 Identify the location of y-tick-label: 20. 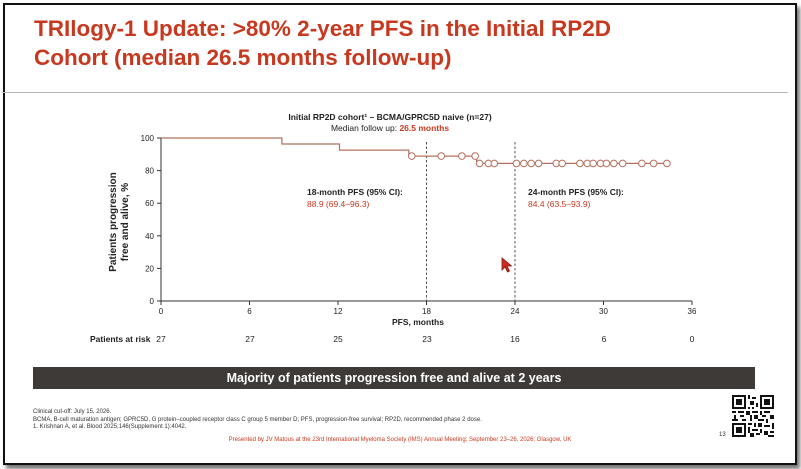
(149, 268).